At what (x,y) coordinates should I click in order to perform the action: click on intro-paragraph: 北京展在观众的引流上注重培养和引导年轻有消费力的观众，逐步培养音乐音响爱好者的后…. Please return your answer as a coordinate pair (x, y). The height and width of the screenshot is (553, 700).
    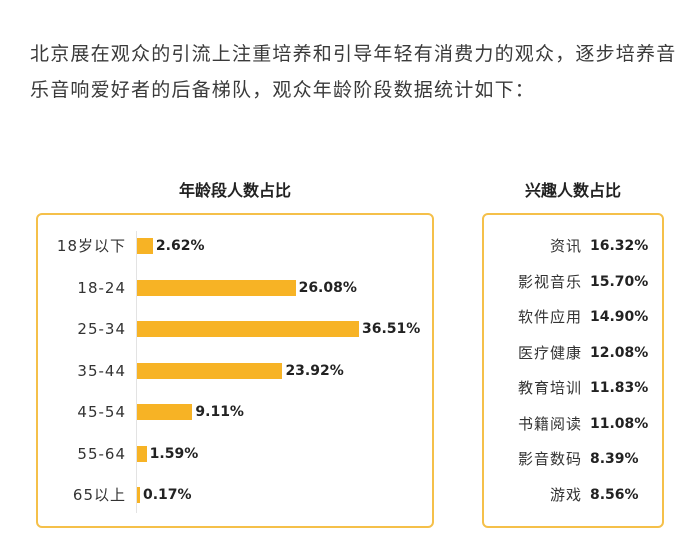
    Looking at the image, I should click on (353, 72).